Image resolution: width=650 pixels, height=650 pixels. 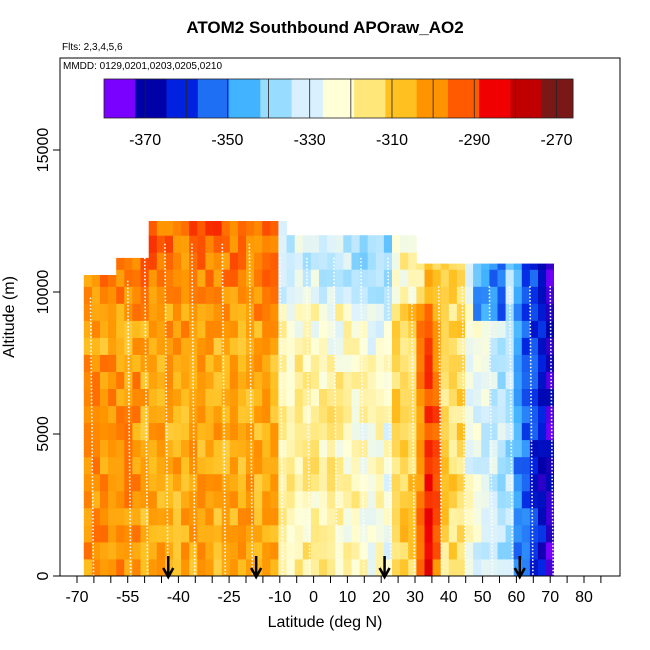 I want to click on colorbar-swatch, so click(x=120, y=98).